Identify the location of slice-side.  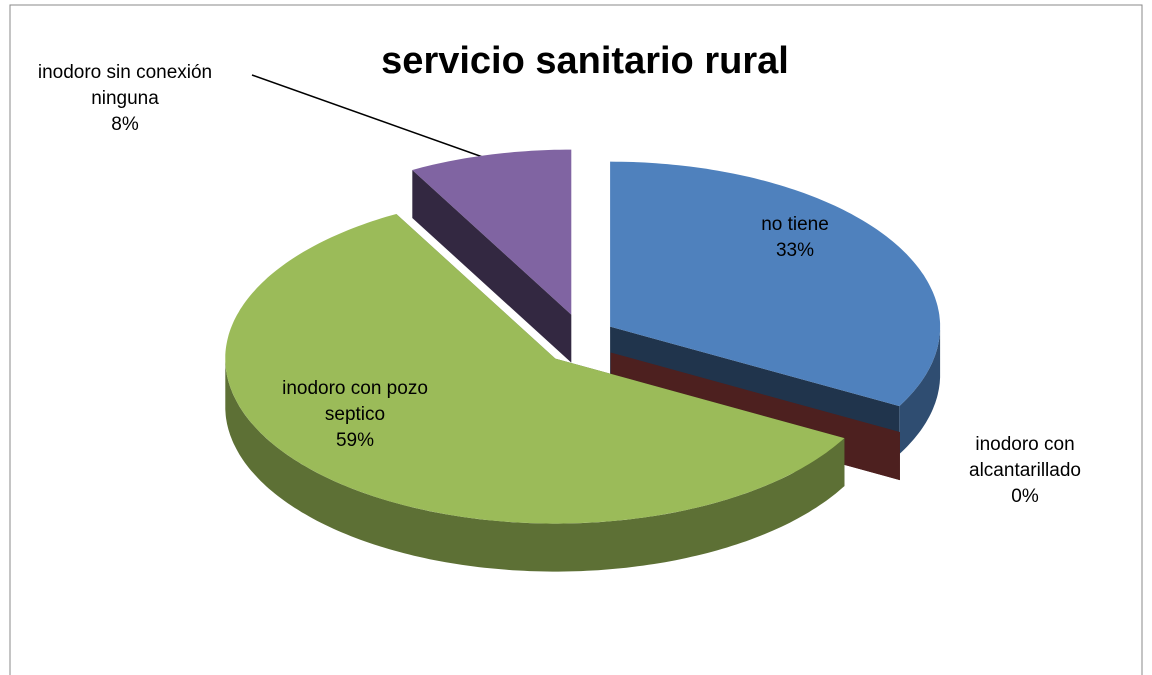
(492, 266).